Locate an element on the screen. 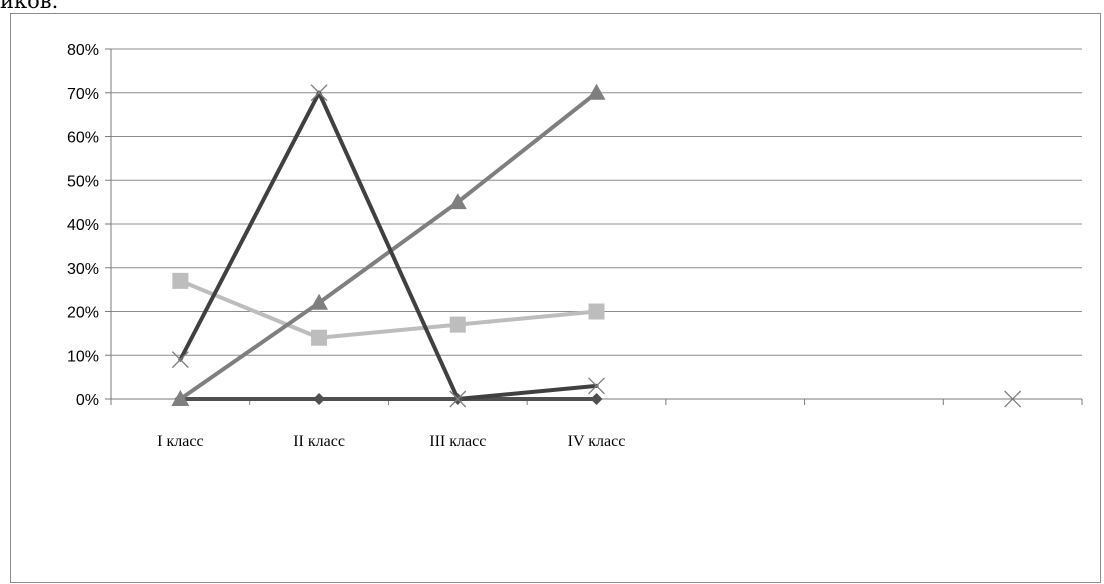 This screenshot has height=584, width=1104. y-tick-label: 70% is located at coordinates (83, 94).